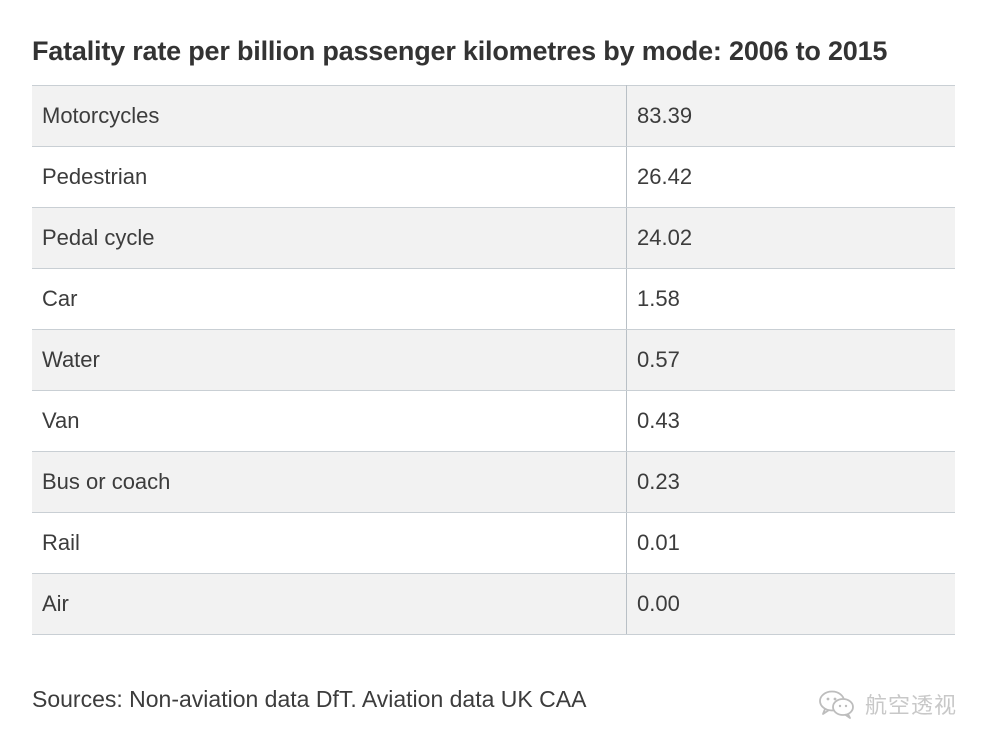  I want to click on rate-cell: 0.43, so click(790, 421).